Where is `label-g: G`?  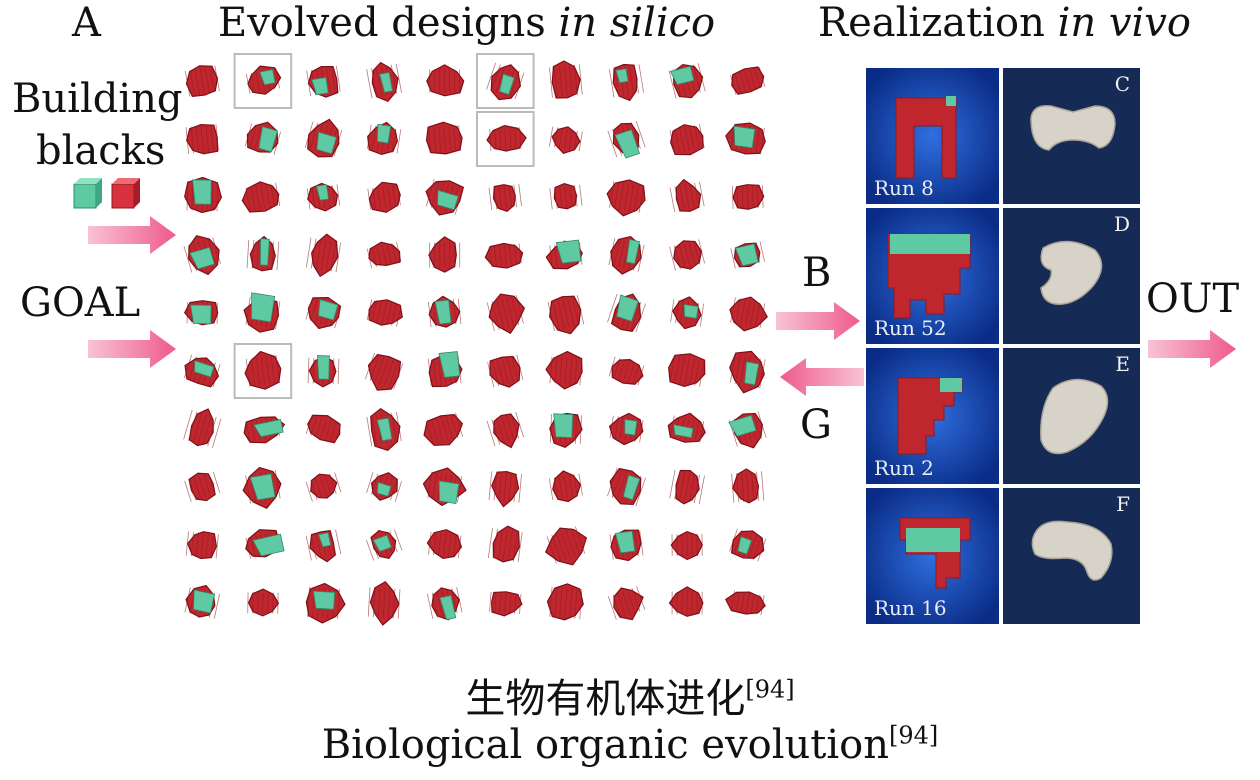
label-g: G is located at coordinates (816, 425).